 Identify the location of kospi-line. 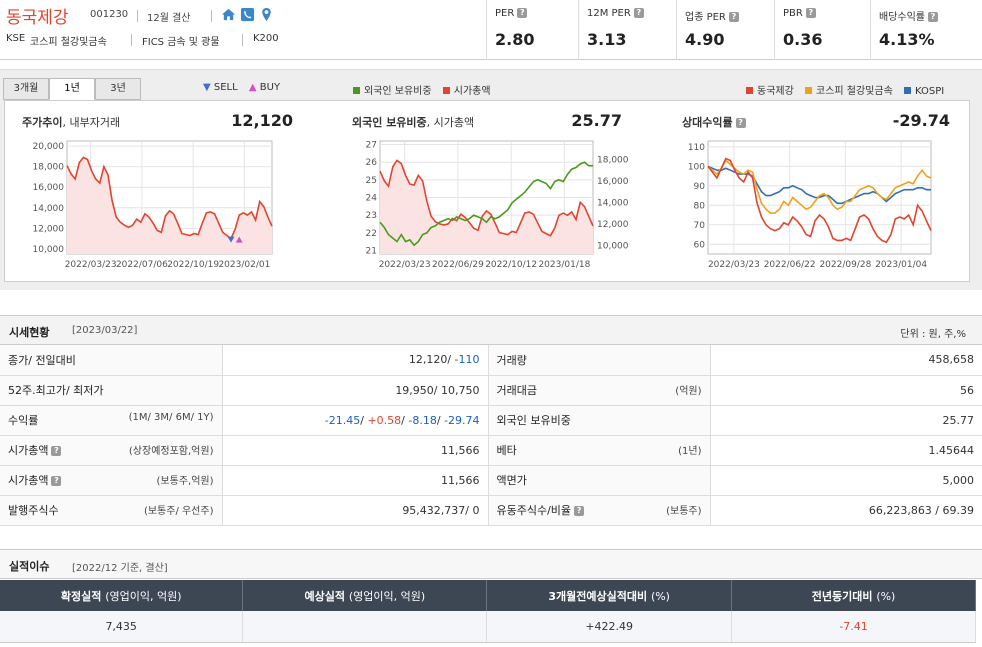
(819, 185).